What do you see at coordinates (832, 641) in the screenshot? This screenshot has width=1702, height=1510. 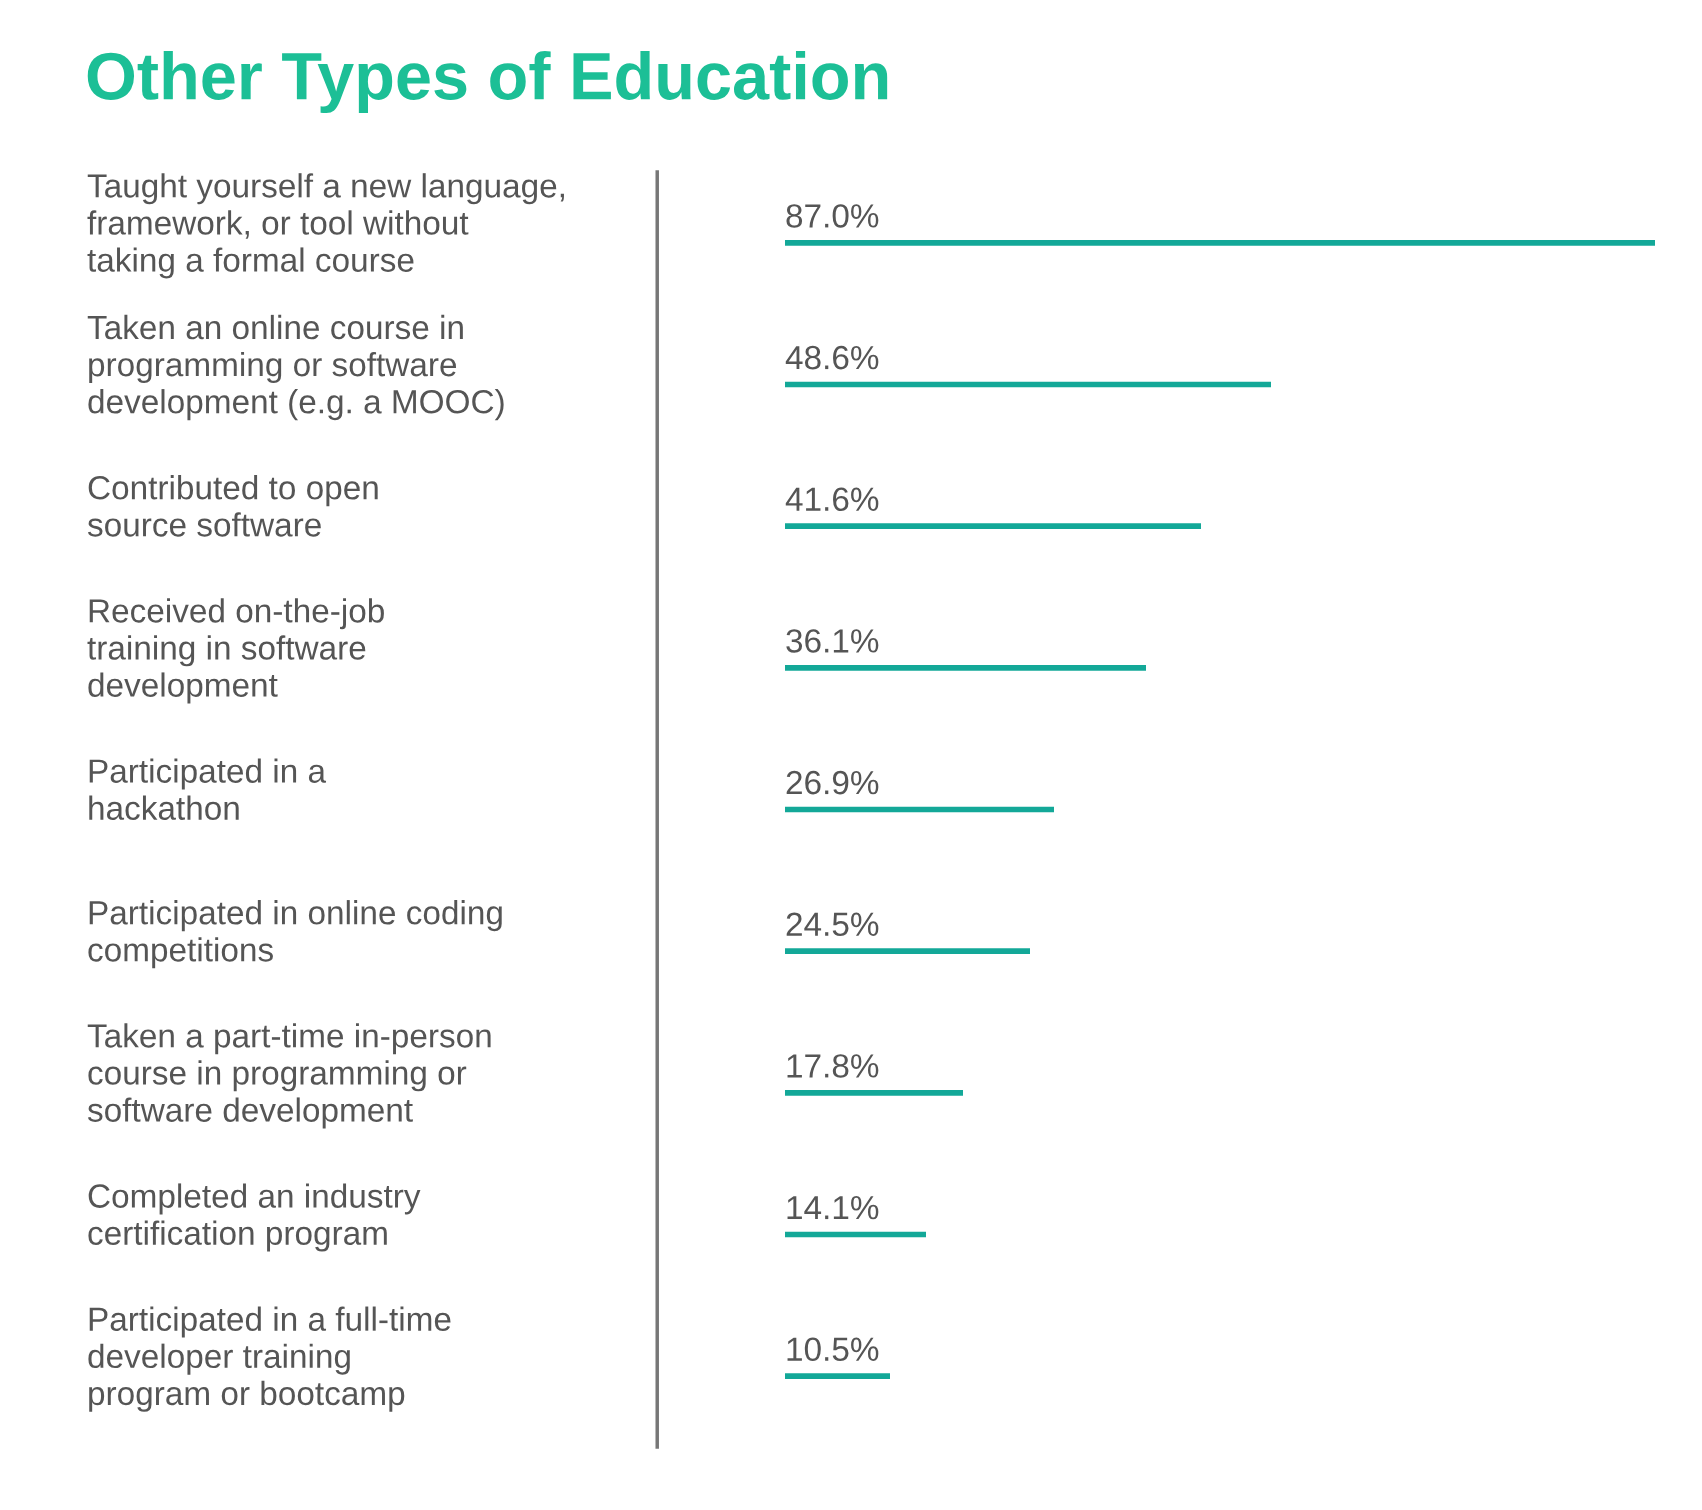 I see `data-label: 36.1%` at bounding box center [832, 641].